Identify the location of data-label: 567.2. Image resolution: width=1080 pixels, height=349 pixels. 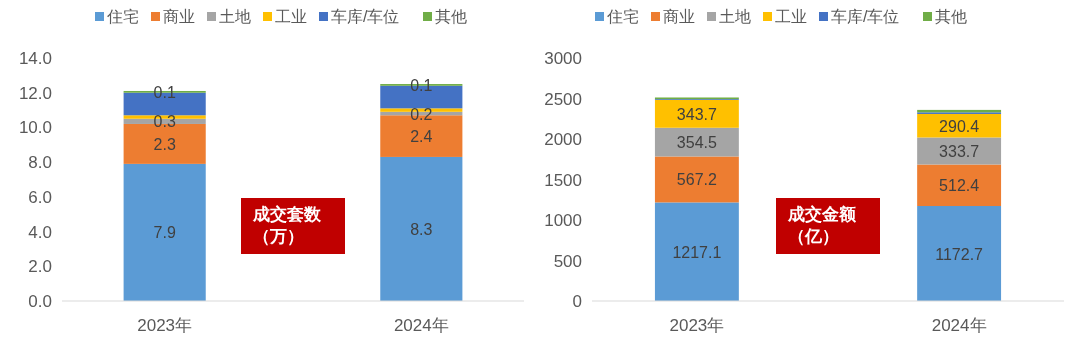
(697, 180).